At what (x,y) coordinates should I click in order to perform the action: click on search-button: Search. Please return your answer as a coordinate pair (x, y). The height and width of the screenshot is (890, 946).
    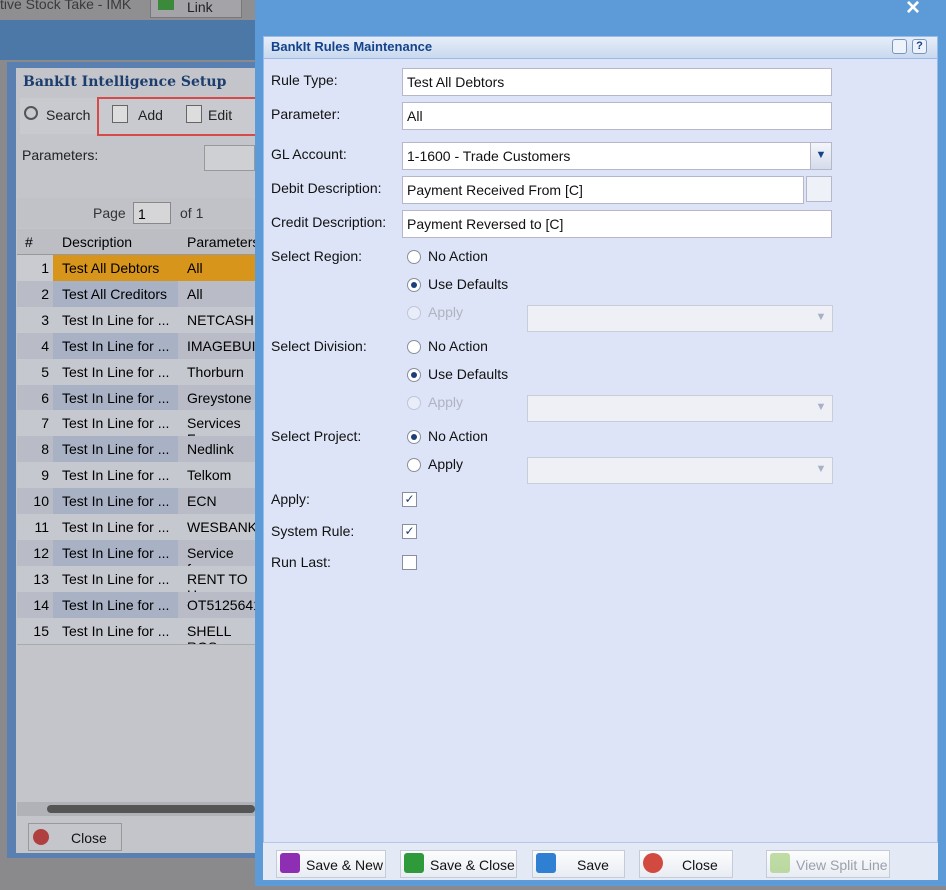
    Looking at the image, I should click on (68, 115).